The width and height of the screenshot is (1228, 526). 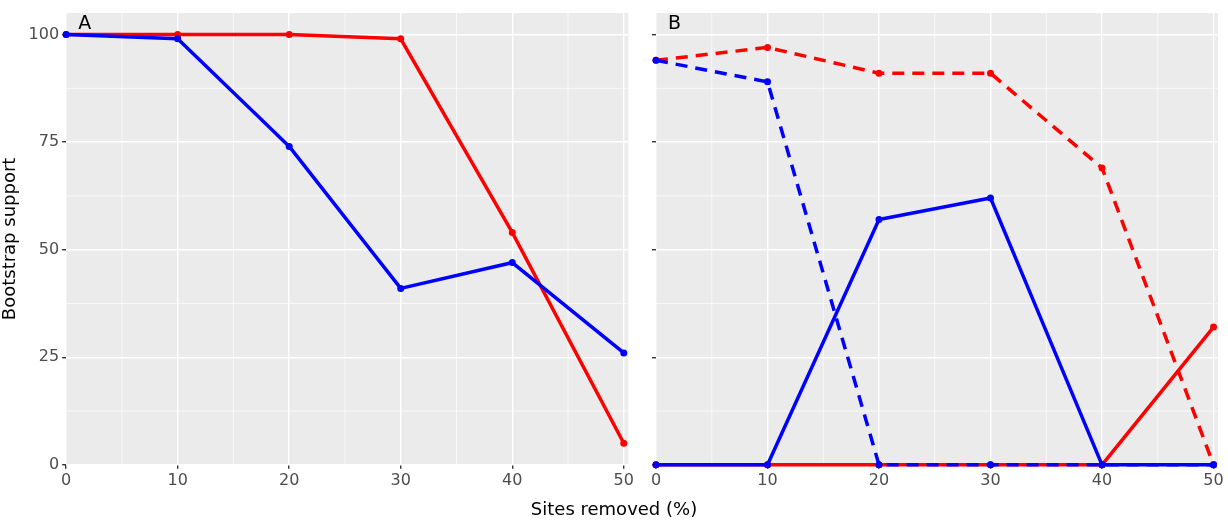 I want to click on chart-title: B, so click(x=675, y=22).